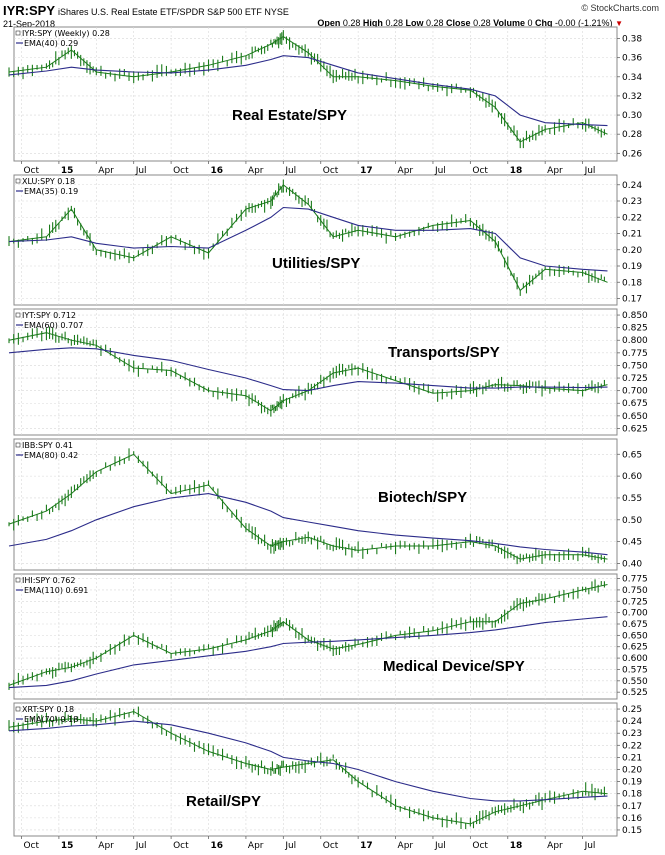 The width and height of the screenshot is (665, 855). What do you see at coordinates (620, 8) in the screenshot?
I see `brand-label: © StockCharts.com` at bounding box center [620, 8].